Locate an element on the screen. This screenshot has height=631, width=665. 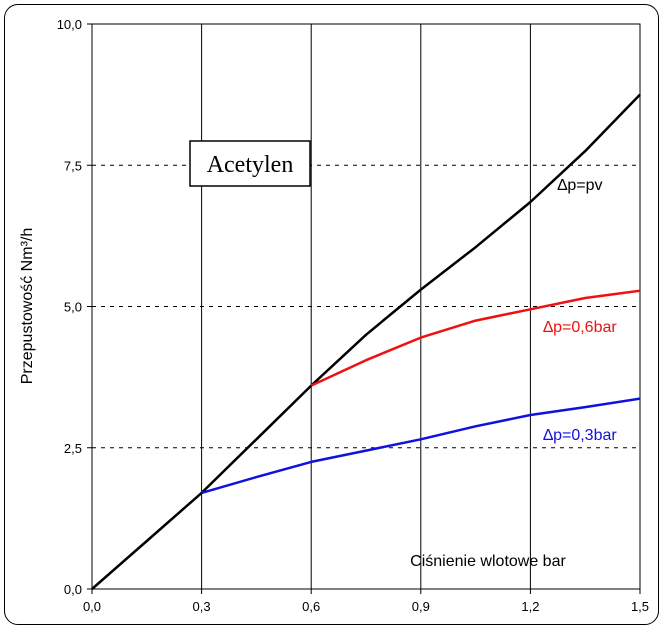
chart-title: Acetylen is located at coordinates (250, 165).